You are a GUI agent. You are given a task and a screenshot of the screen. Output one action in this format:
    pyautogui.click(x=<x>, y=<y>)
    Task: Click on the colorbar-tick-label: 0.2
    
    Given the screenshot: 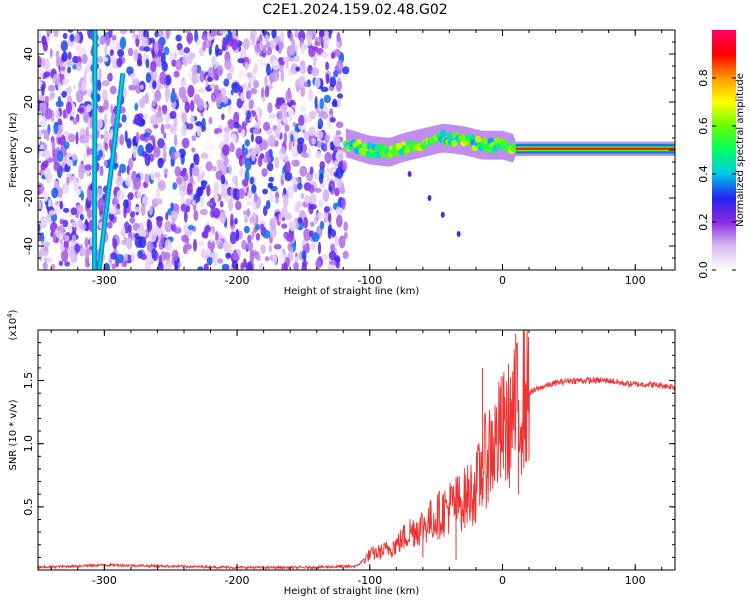 What is the action you would take?
    pyautogui.click(x=703, y=222)
    